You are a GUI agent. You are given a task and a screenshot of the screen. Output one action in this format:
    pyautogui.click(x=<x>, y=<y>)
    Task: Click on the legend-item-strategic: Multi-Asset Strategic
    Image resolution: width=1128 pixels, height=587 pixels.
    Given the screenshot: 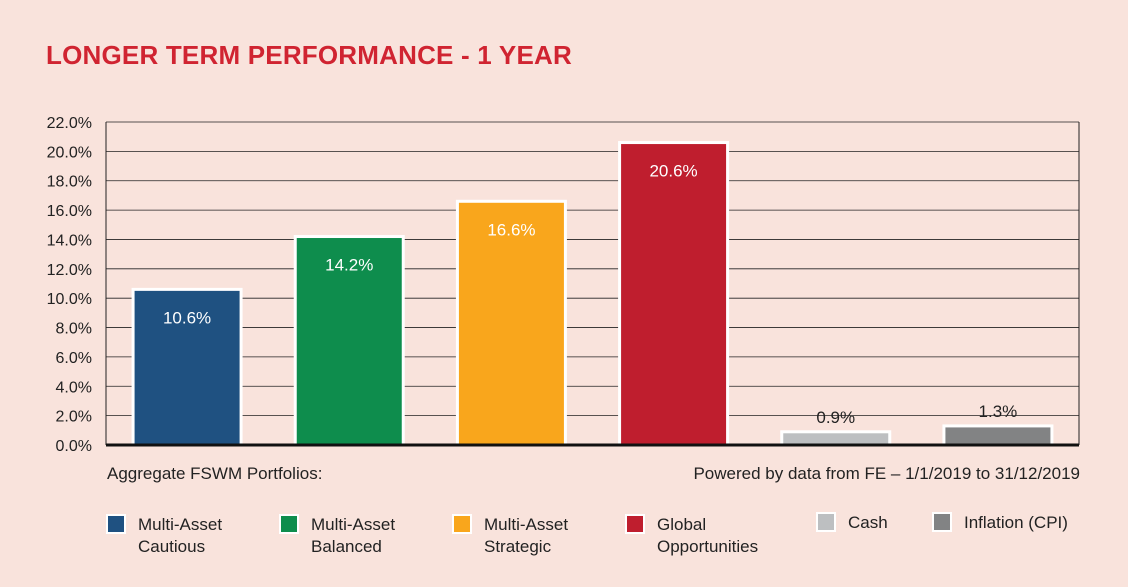 What is the action you would take?
    pyautogui.click(x=510, y=536)
    